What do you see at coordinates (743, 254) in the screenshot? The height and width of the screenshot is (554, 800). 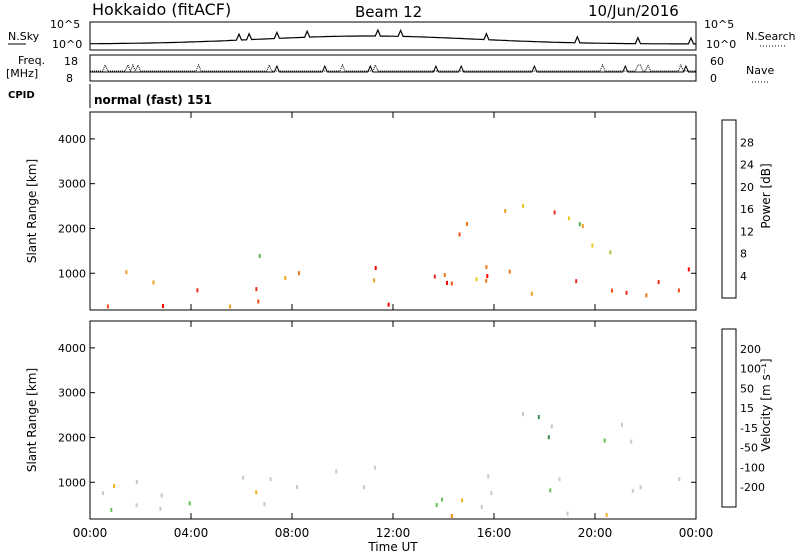 I see `colorbar-tick-label: 8` at bounding box center [743, 254].